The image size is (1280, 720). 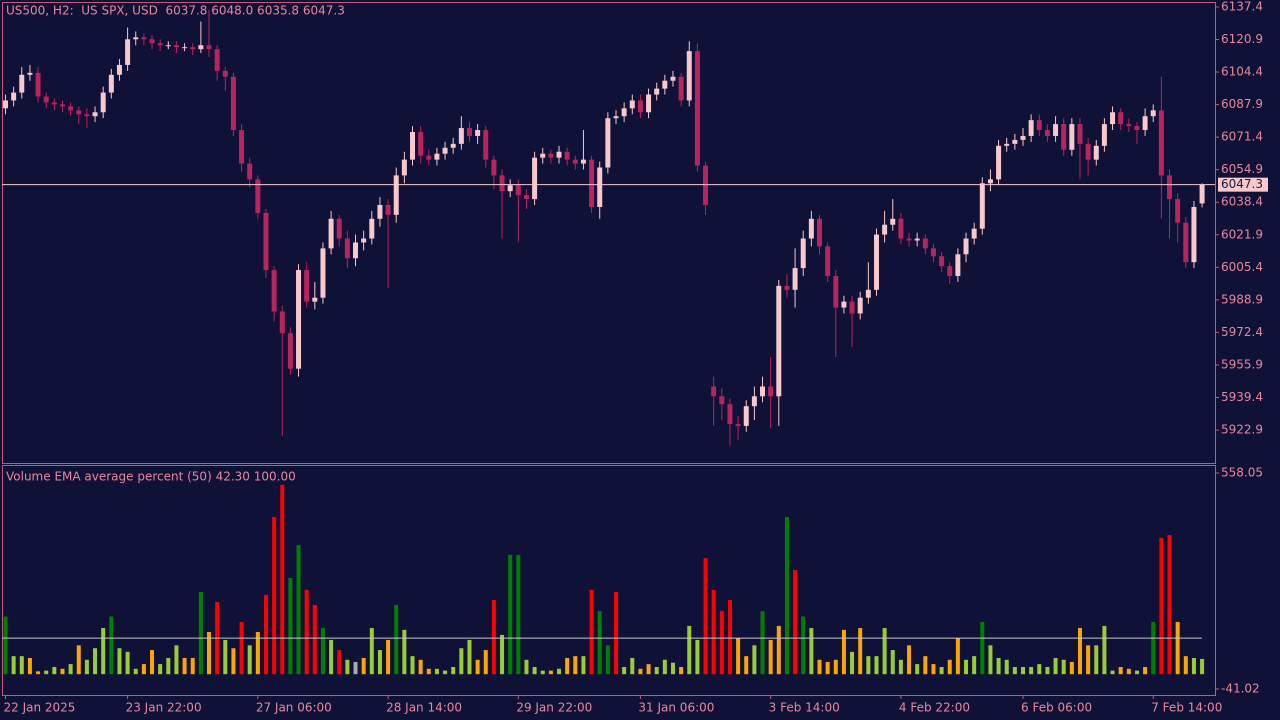 I want to click on y-tick-label: 6104.4, so click(x=1242, y=72).